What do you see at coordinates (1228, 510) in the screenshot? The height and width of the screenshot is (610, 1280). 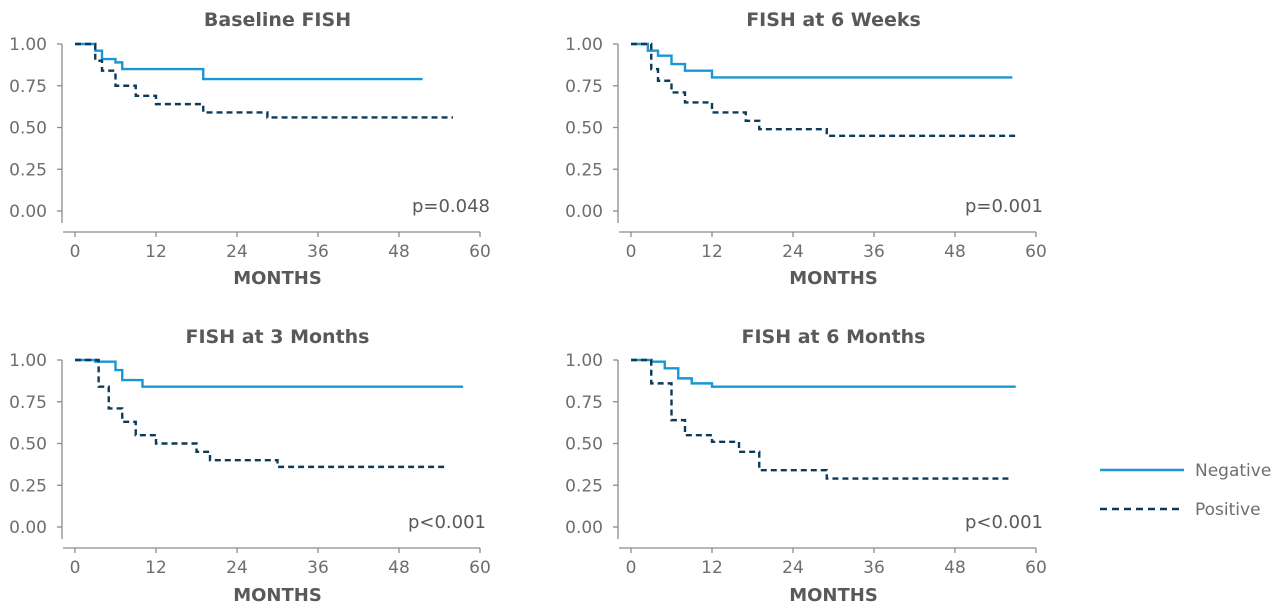 I see `legend-label-positive: Positive` at bounding box center [1228, 510].